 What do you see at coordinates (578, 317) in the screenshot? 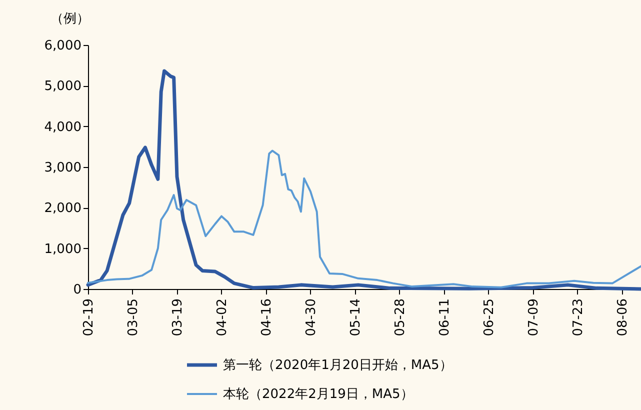
I see `x-tick-label: 07-23` at bounding box center [578, 317].